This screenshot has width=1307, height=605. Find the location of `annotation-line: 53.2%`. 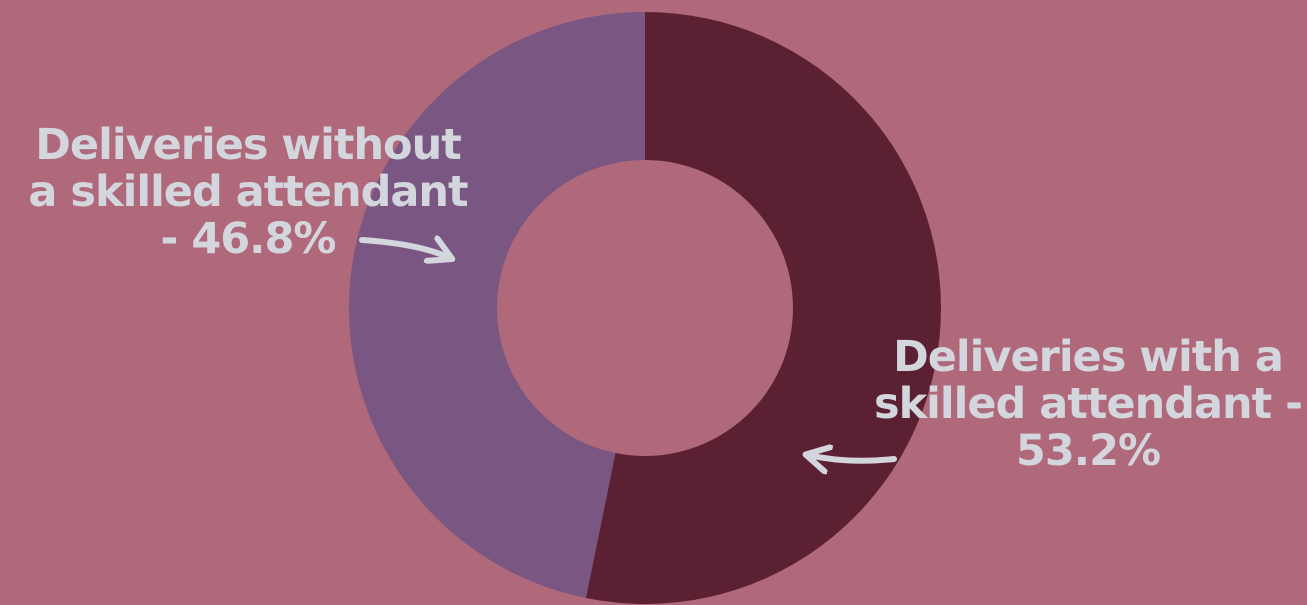

annotation-line: 53.2% is located at coordinates (1088, 451).